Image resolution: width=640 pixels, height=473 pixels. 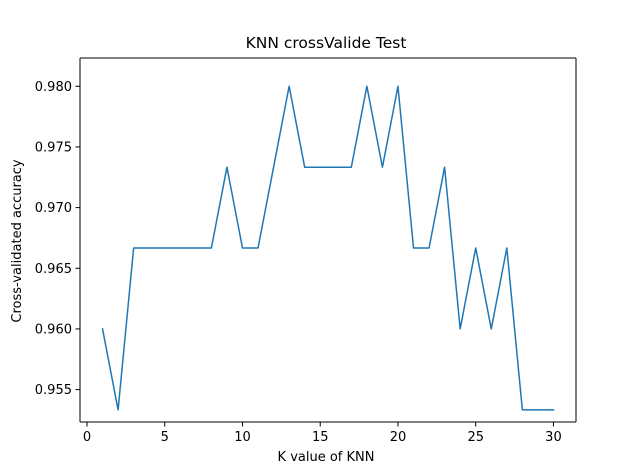 I want to click on y-tick-label: 0.980, so click(x=53, y=87).